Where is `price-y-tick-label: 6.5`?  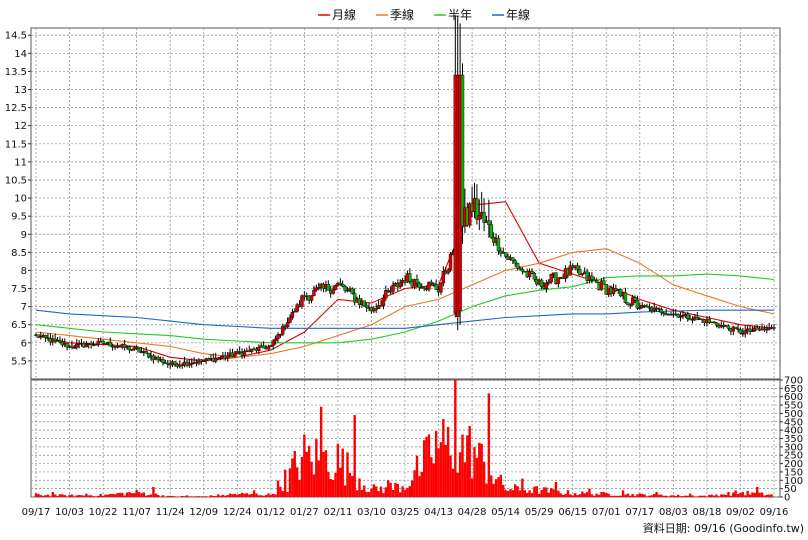 price-y-tick-label: 6.5 is located at coordinates (19, 325).